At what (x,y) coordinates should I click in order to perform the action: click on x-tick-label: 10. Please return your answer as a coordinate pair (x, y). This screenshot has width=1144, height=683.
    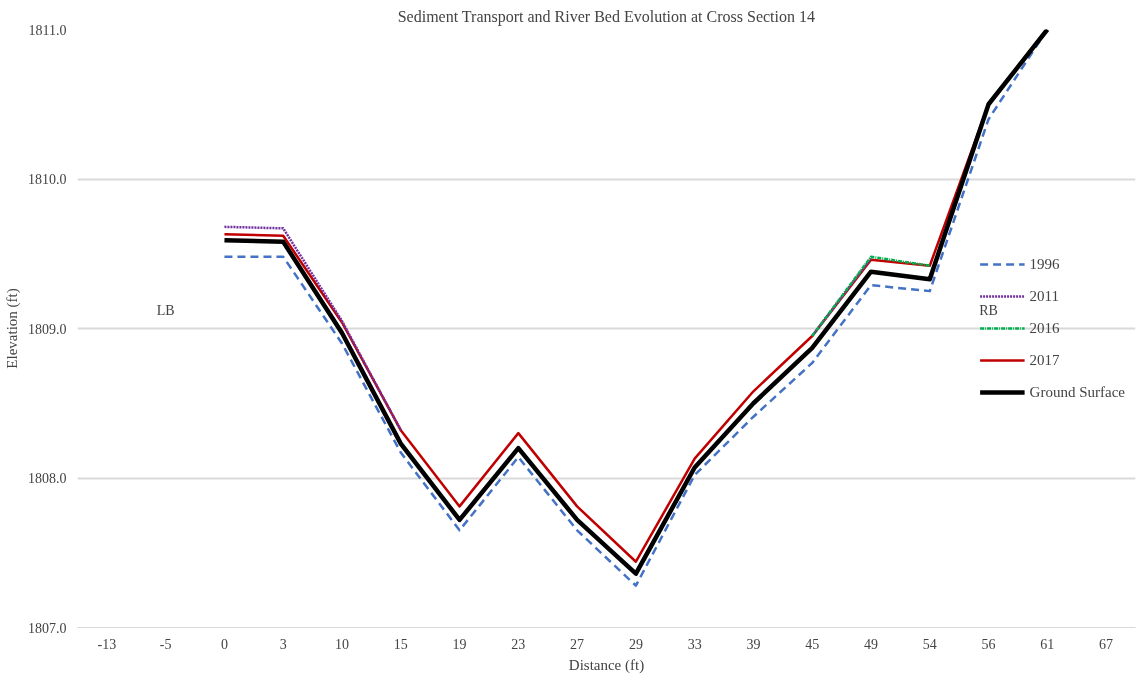
    Looking at the image, I should click on (342, 644).